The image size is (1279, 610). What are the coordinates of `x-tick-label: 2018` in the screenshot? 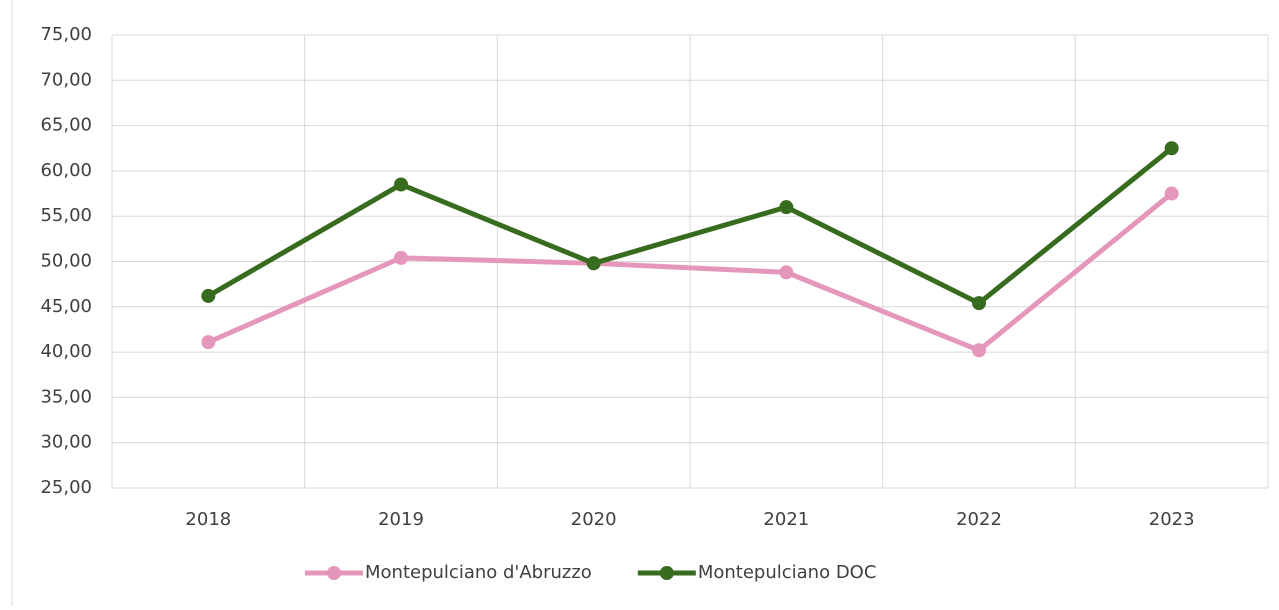 It's located at (208, 519).